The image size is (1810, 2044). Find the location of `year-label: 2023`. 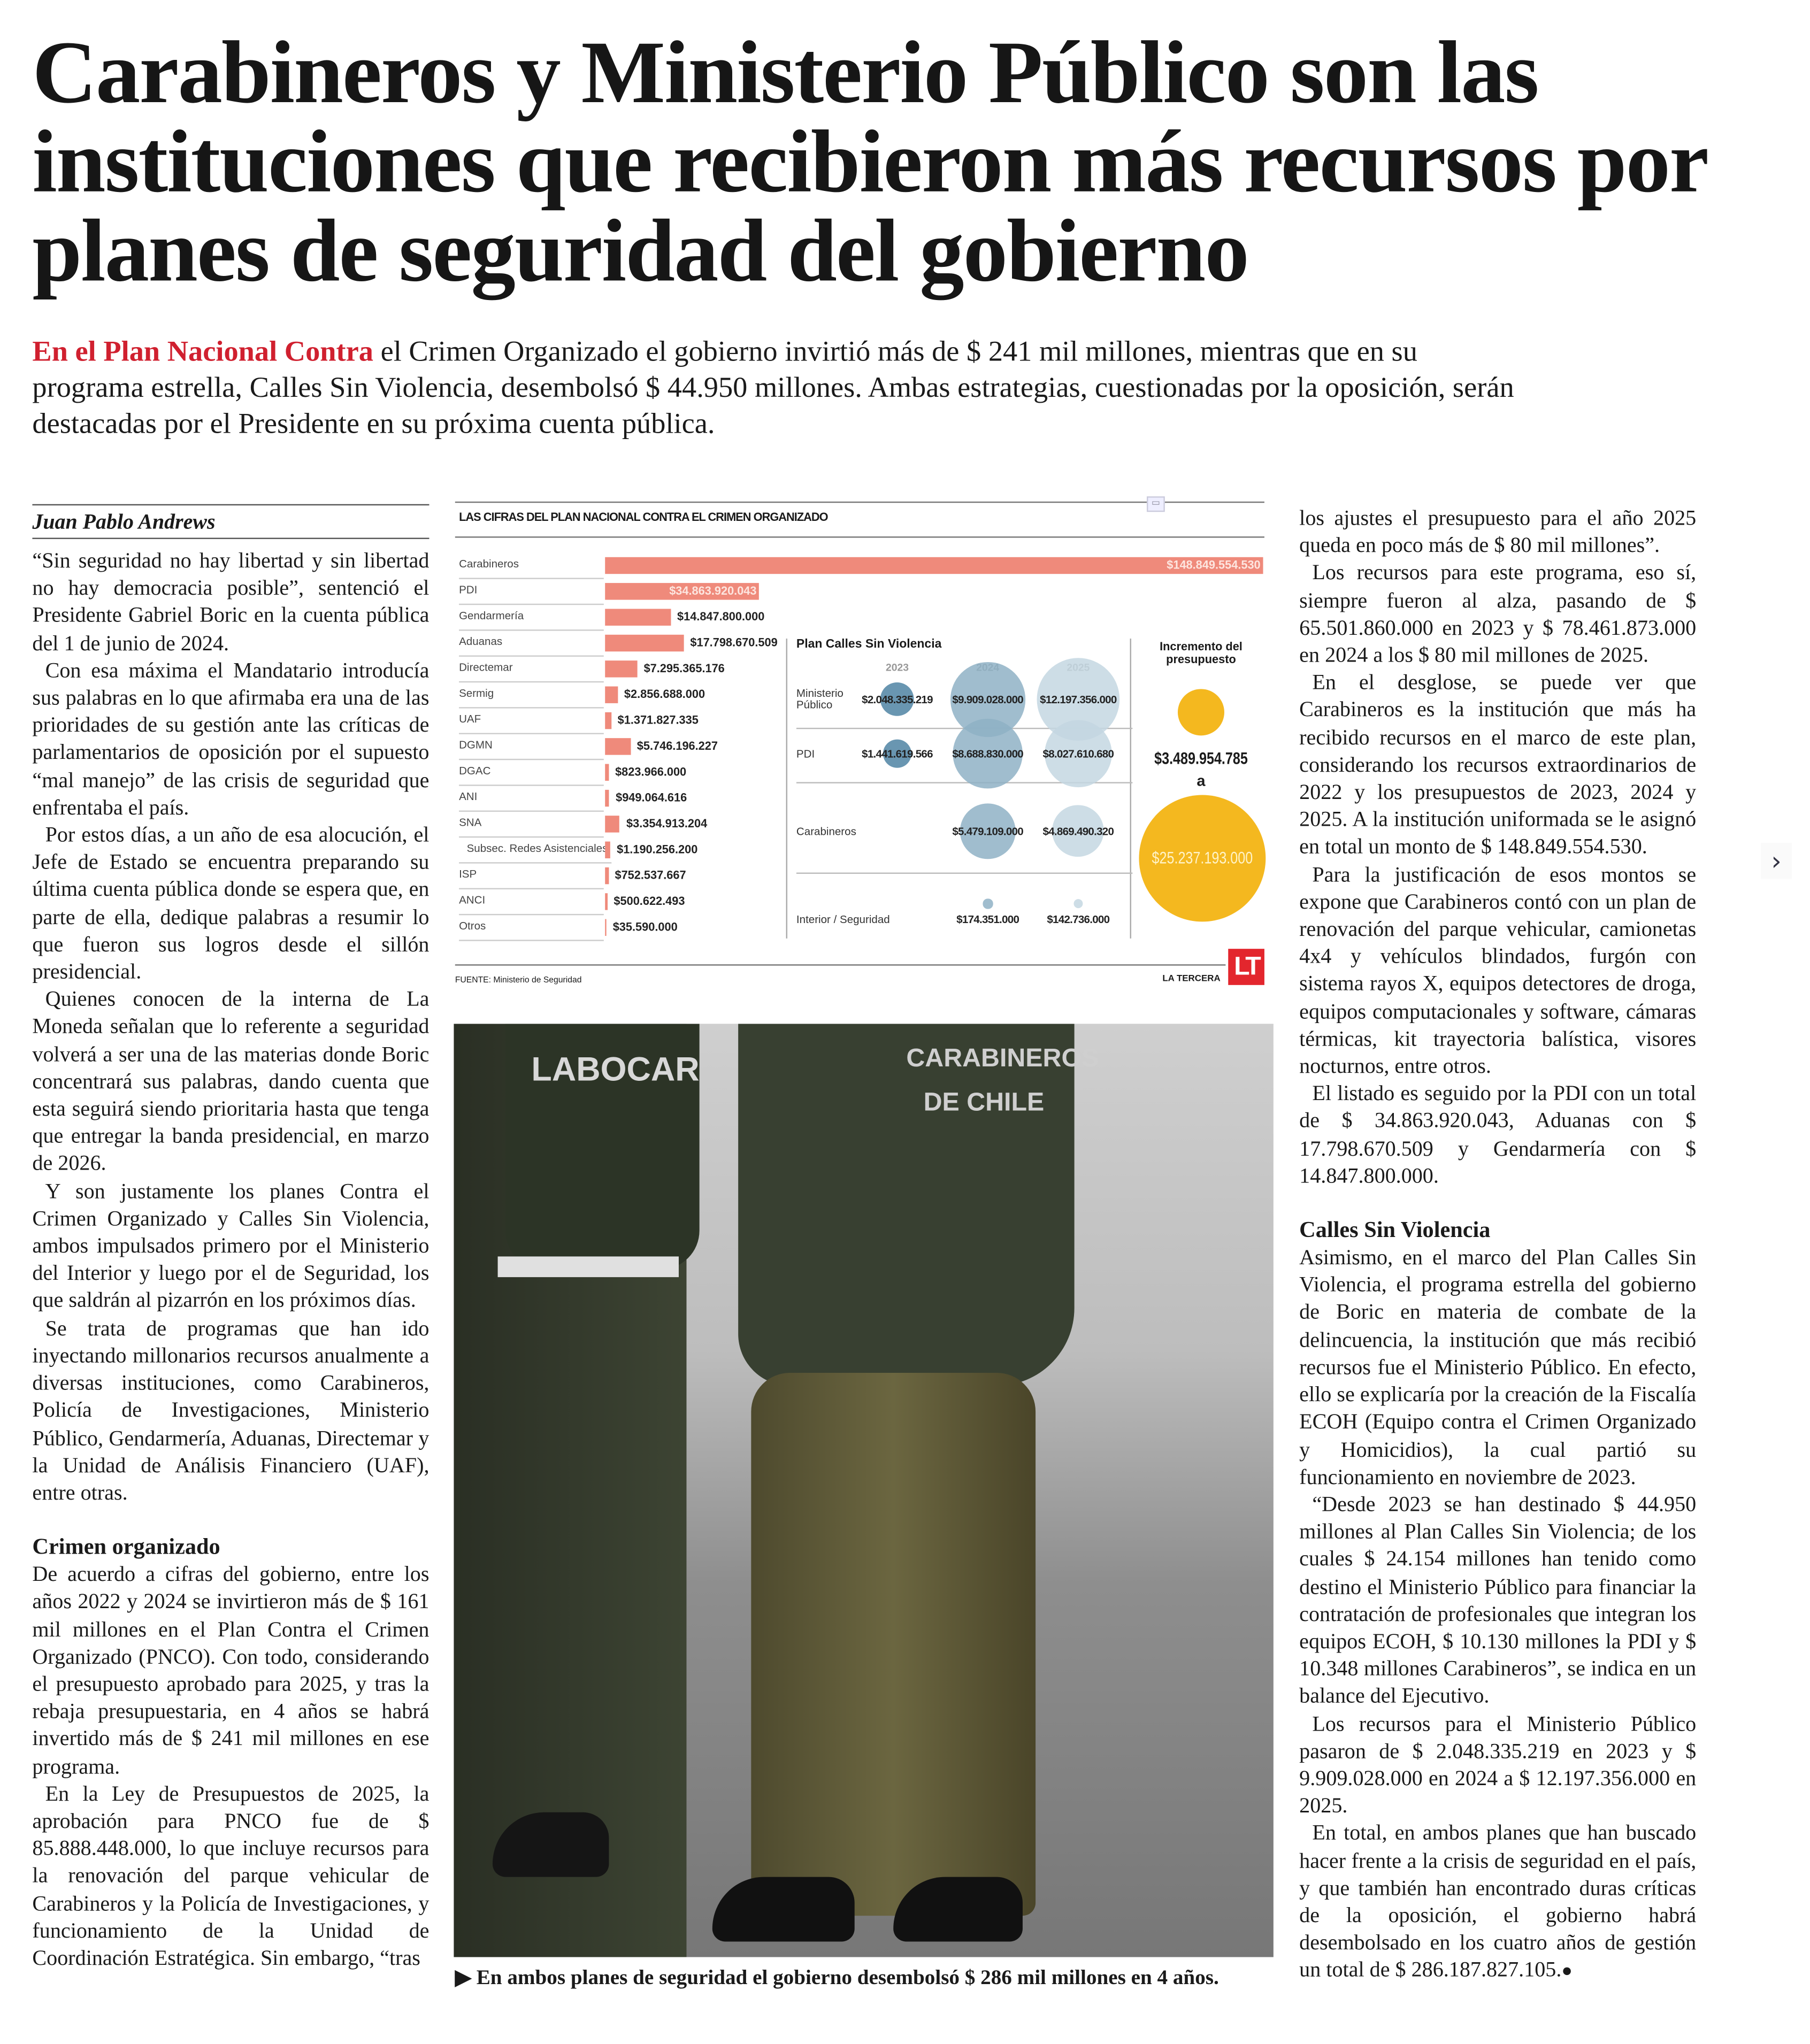

year-label: 2023 is located at coordinates (897, 668).